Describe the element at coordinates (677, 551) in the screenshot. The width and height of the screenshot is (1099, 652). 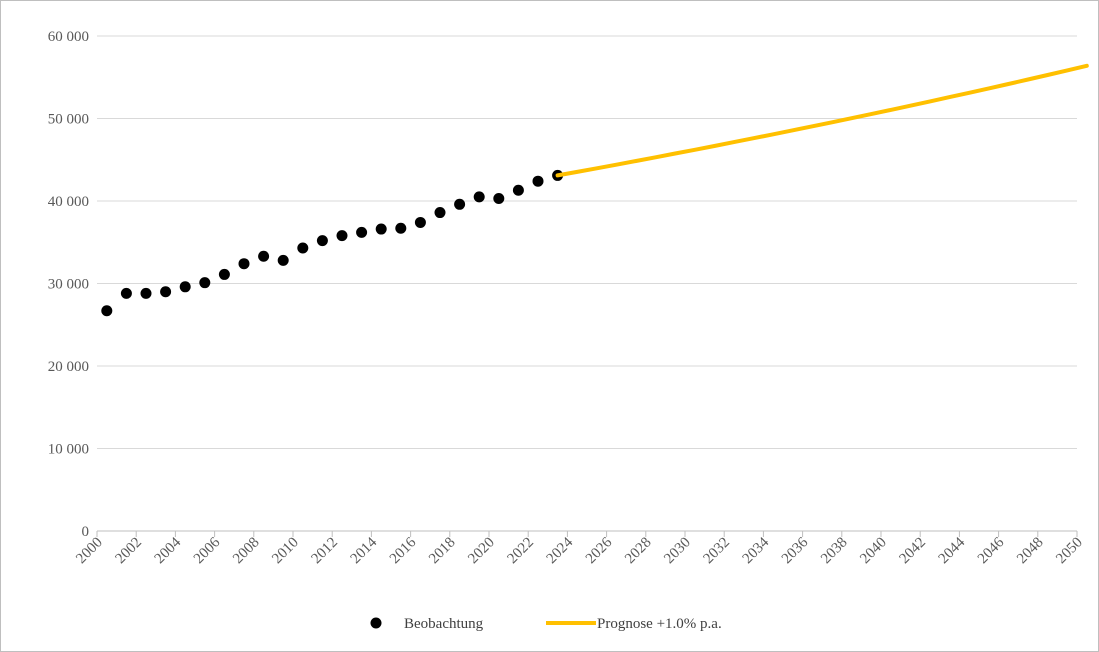
I see `x-tick-label: 2030` at that location.